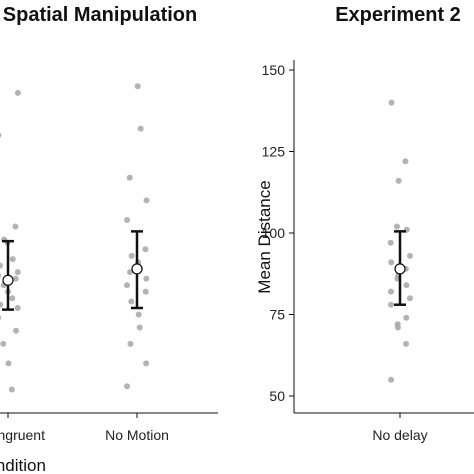  What do you see at coordinates (399, 435) in the screenshot?
I see `right-x-tick-label: No delay` at bounding box center [399, 435].